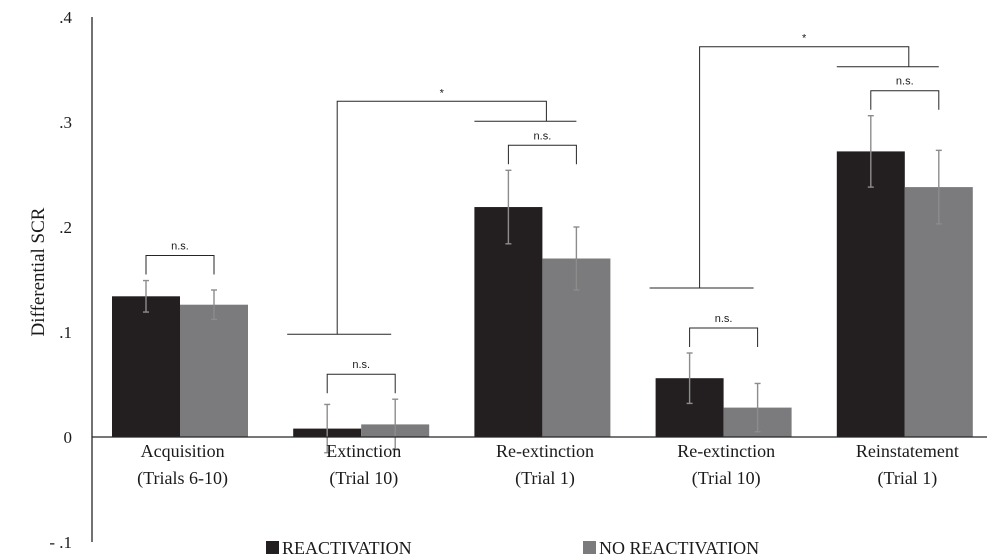 The height and width of the screenshot is (560, 987). Describe the element at coordinates (363, 451) in the screenshot. I see `category-label: Extinction` at that location.